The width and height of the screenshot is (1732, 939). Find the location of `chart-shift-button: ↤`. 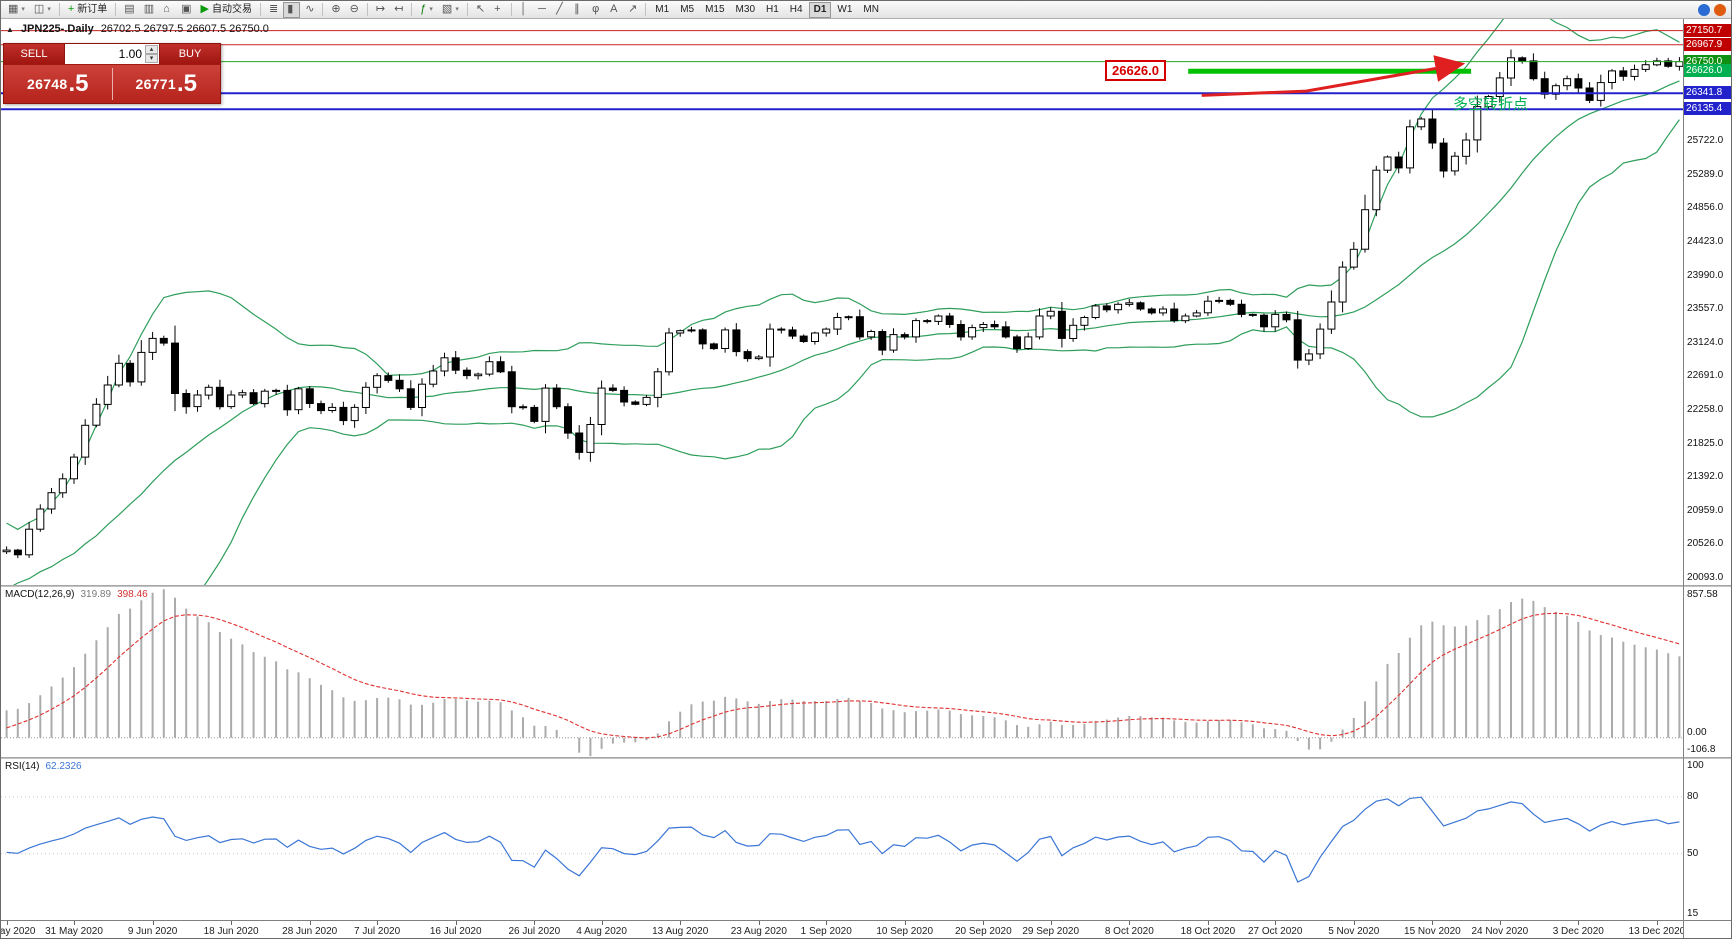

chart-shift-button: ↤ is located at coordinates (398, 10).